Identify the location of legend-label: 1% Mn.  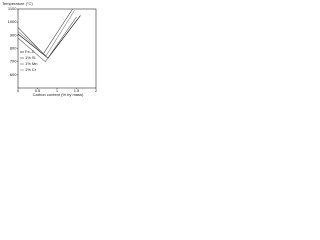
(31, 63).